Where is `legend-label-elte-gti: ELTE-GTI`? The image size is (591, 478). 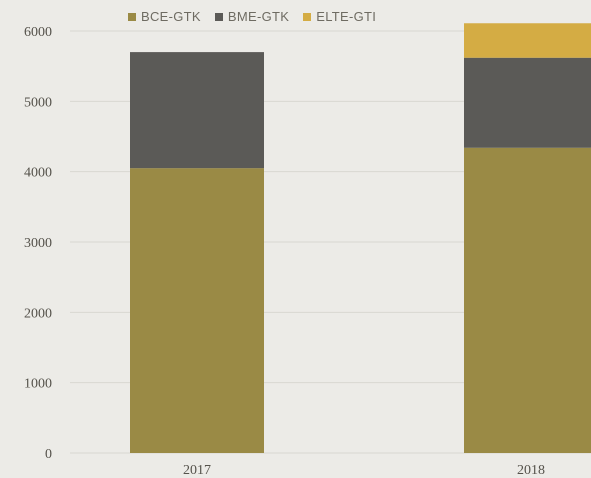 legend-label-elte-gti: ELTE-GTI is located at coordinates (346, 16).